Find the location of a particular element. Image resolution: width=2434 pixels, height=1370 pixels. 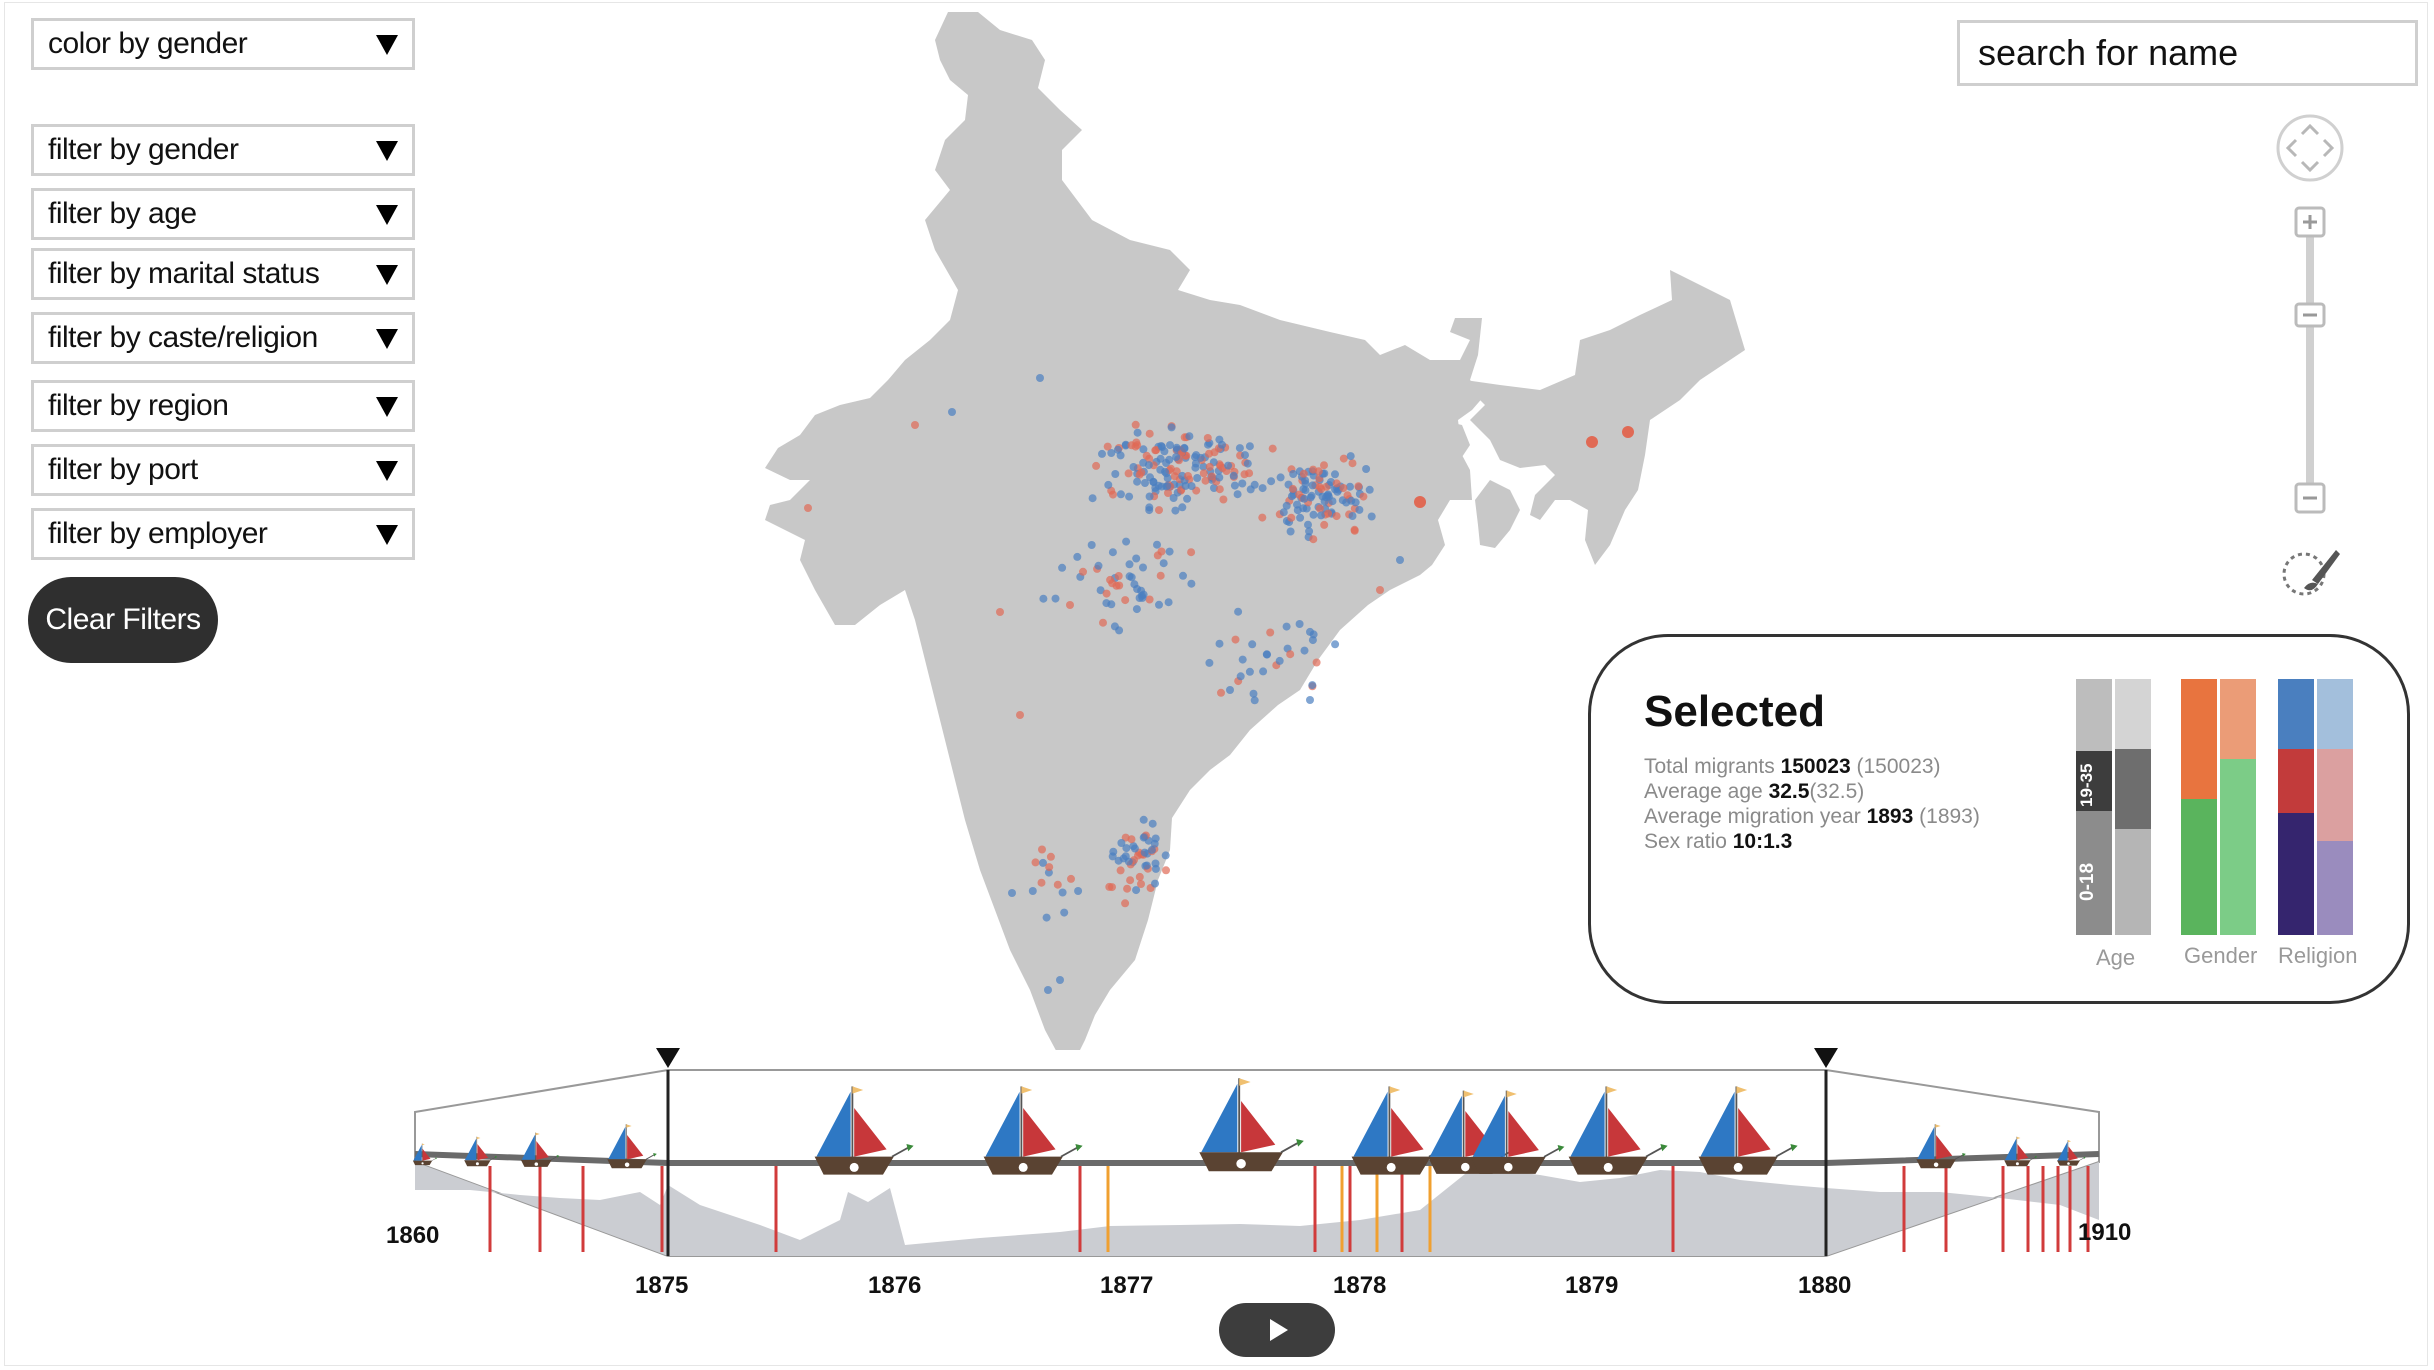

filter-caste-dropdown: filter by caste/religion is located at coordinates (223, 338).